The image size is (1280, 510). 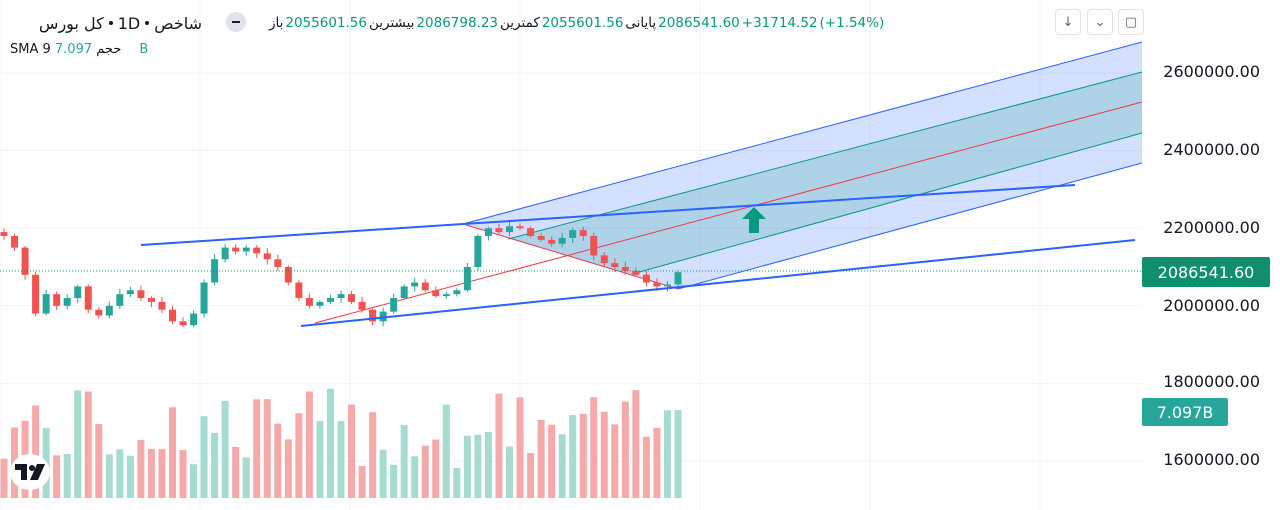 What do you see at coordinates (699, 23) in the screenshot?
I see `close-value: 2086541.60` at bounding box center [699, 23].